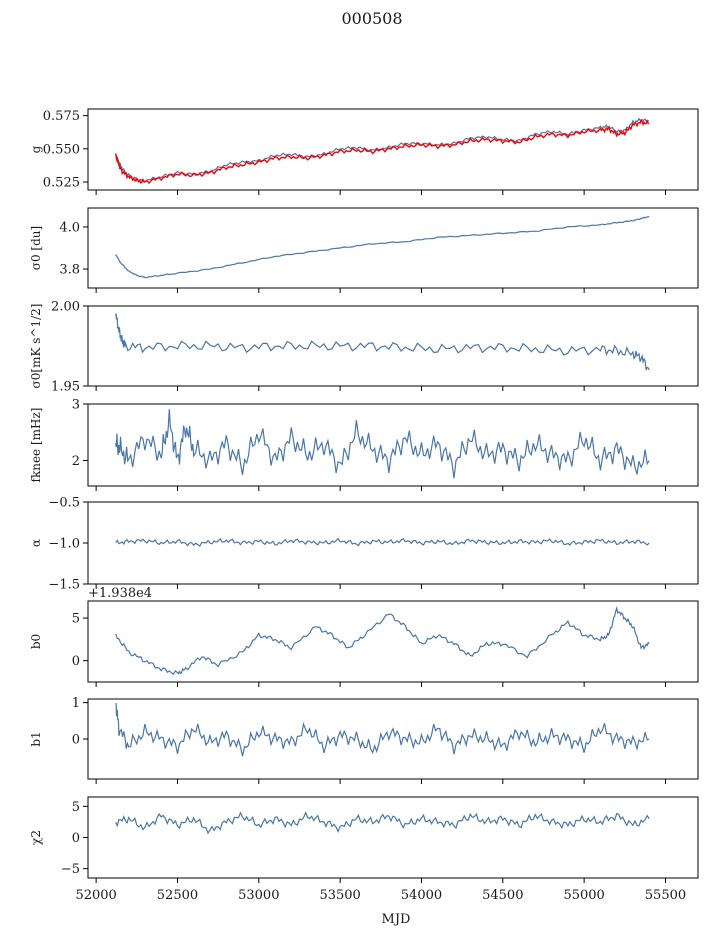 This screenshot has height=936, width=716. Describe the element at coordinates (36, 248) in the screenshot. I see `y-axis-label: σ0 [du]` at that location.